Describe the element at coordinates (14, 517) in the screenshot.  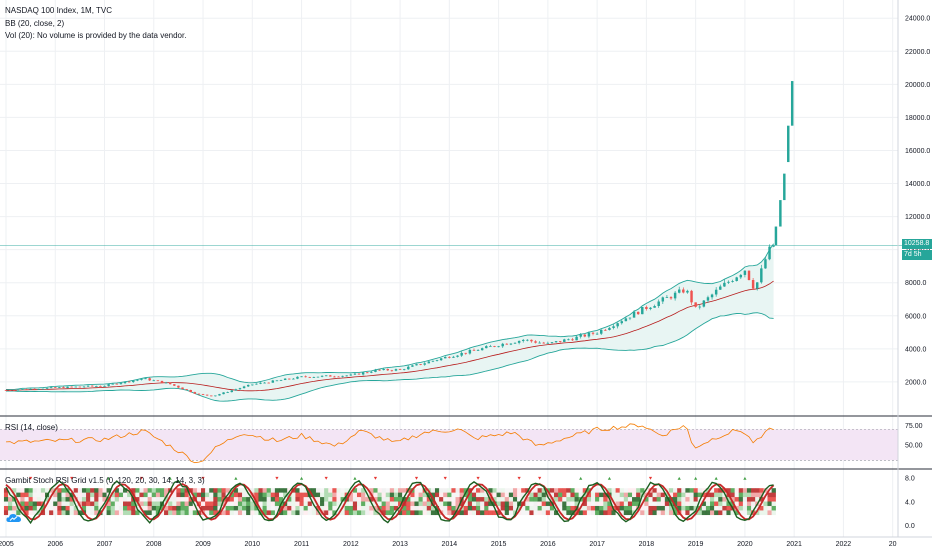
I see `cloud-logo-icon` at that location.